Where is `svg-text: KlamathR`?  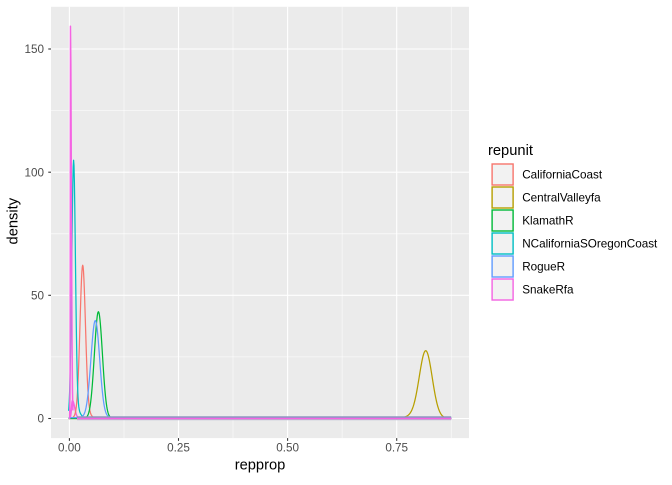
svg-text: KlamathR is located at coordinates (547, 221).